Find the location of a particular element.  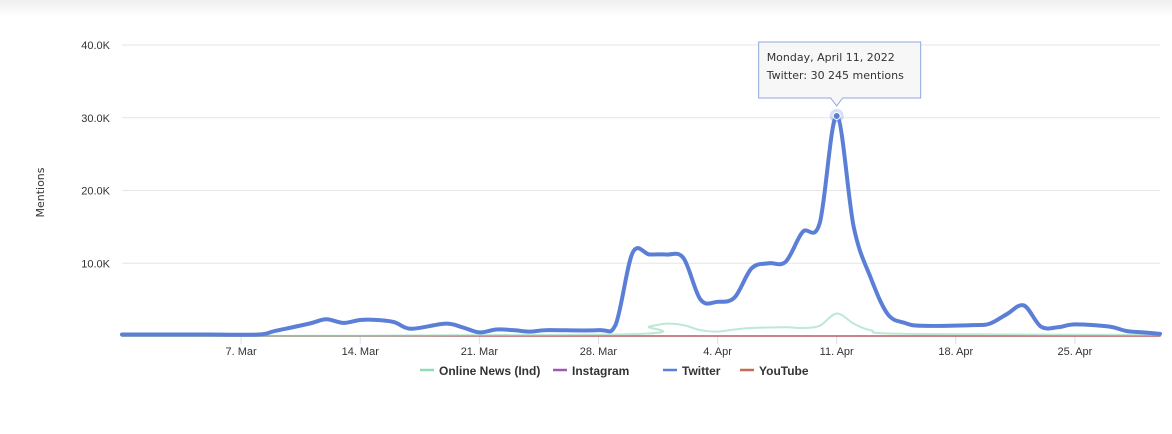

legend-item-twitter: Twitter is located at coordinates (701, 371).